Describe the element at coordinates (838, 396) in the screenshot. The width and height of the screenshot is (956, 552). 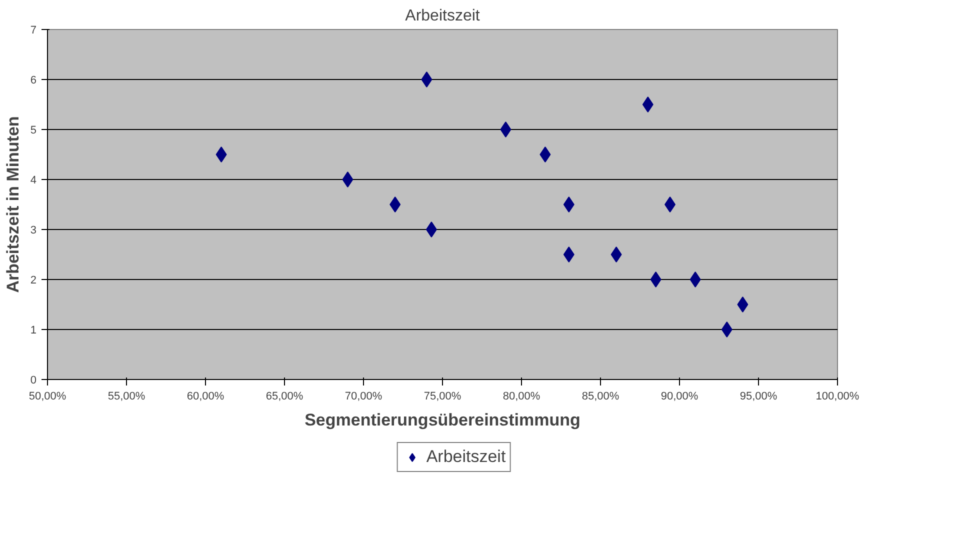
I see `x-tick-label: 100,00%` at that location.